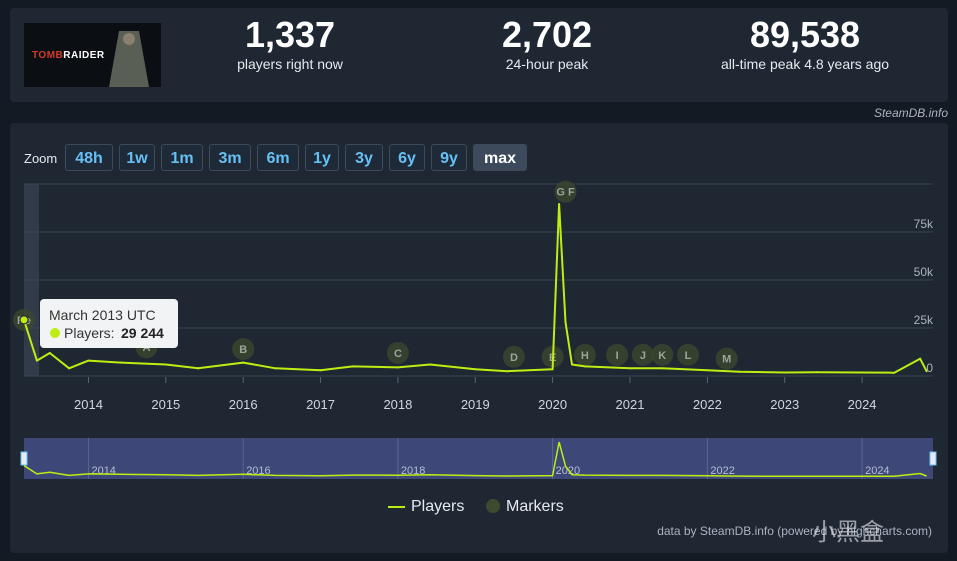 This screenshot has width=957, height=561. I want to click on watermark-text: 小黑盒, so click(848, 532).